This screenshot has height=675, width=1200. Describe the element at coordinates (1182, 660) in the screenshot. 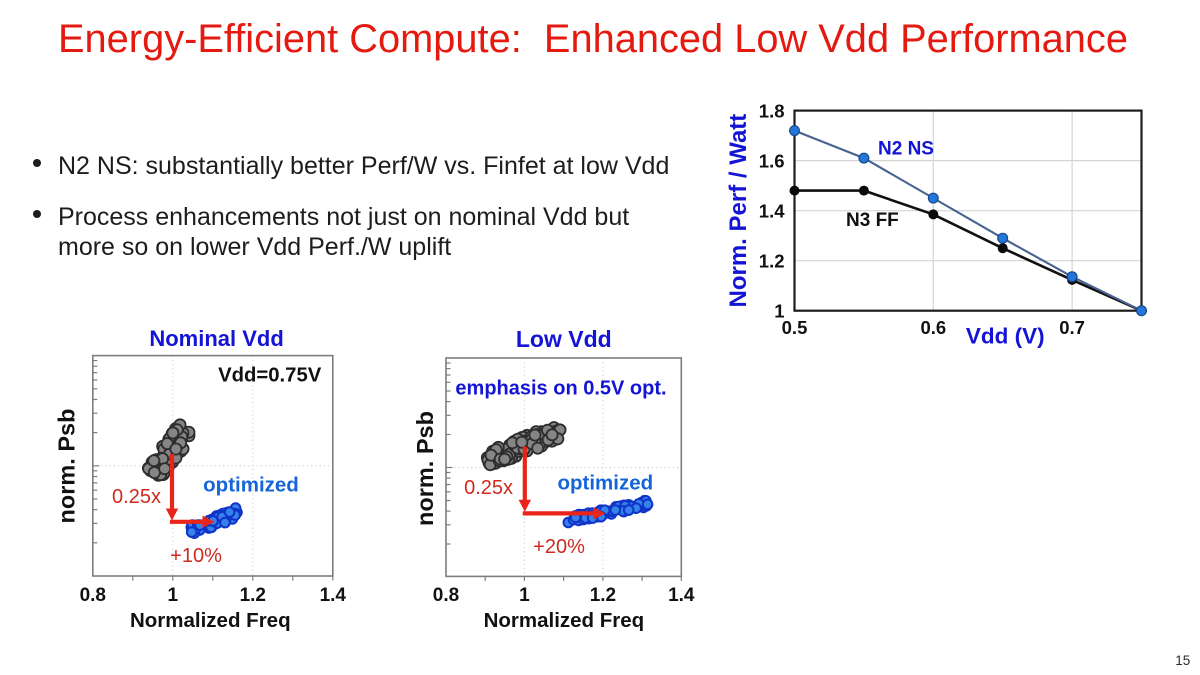

I see `svg-text: 15` at that location.